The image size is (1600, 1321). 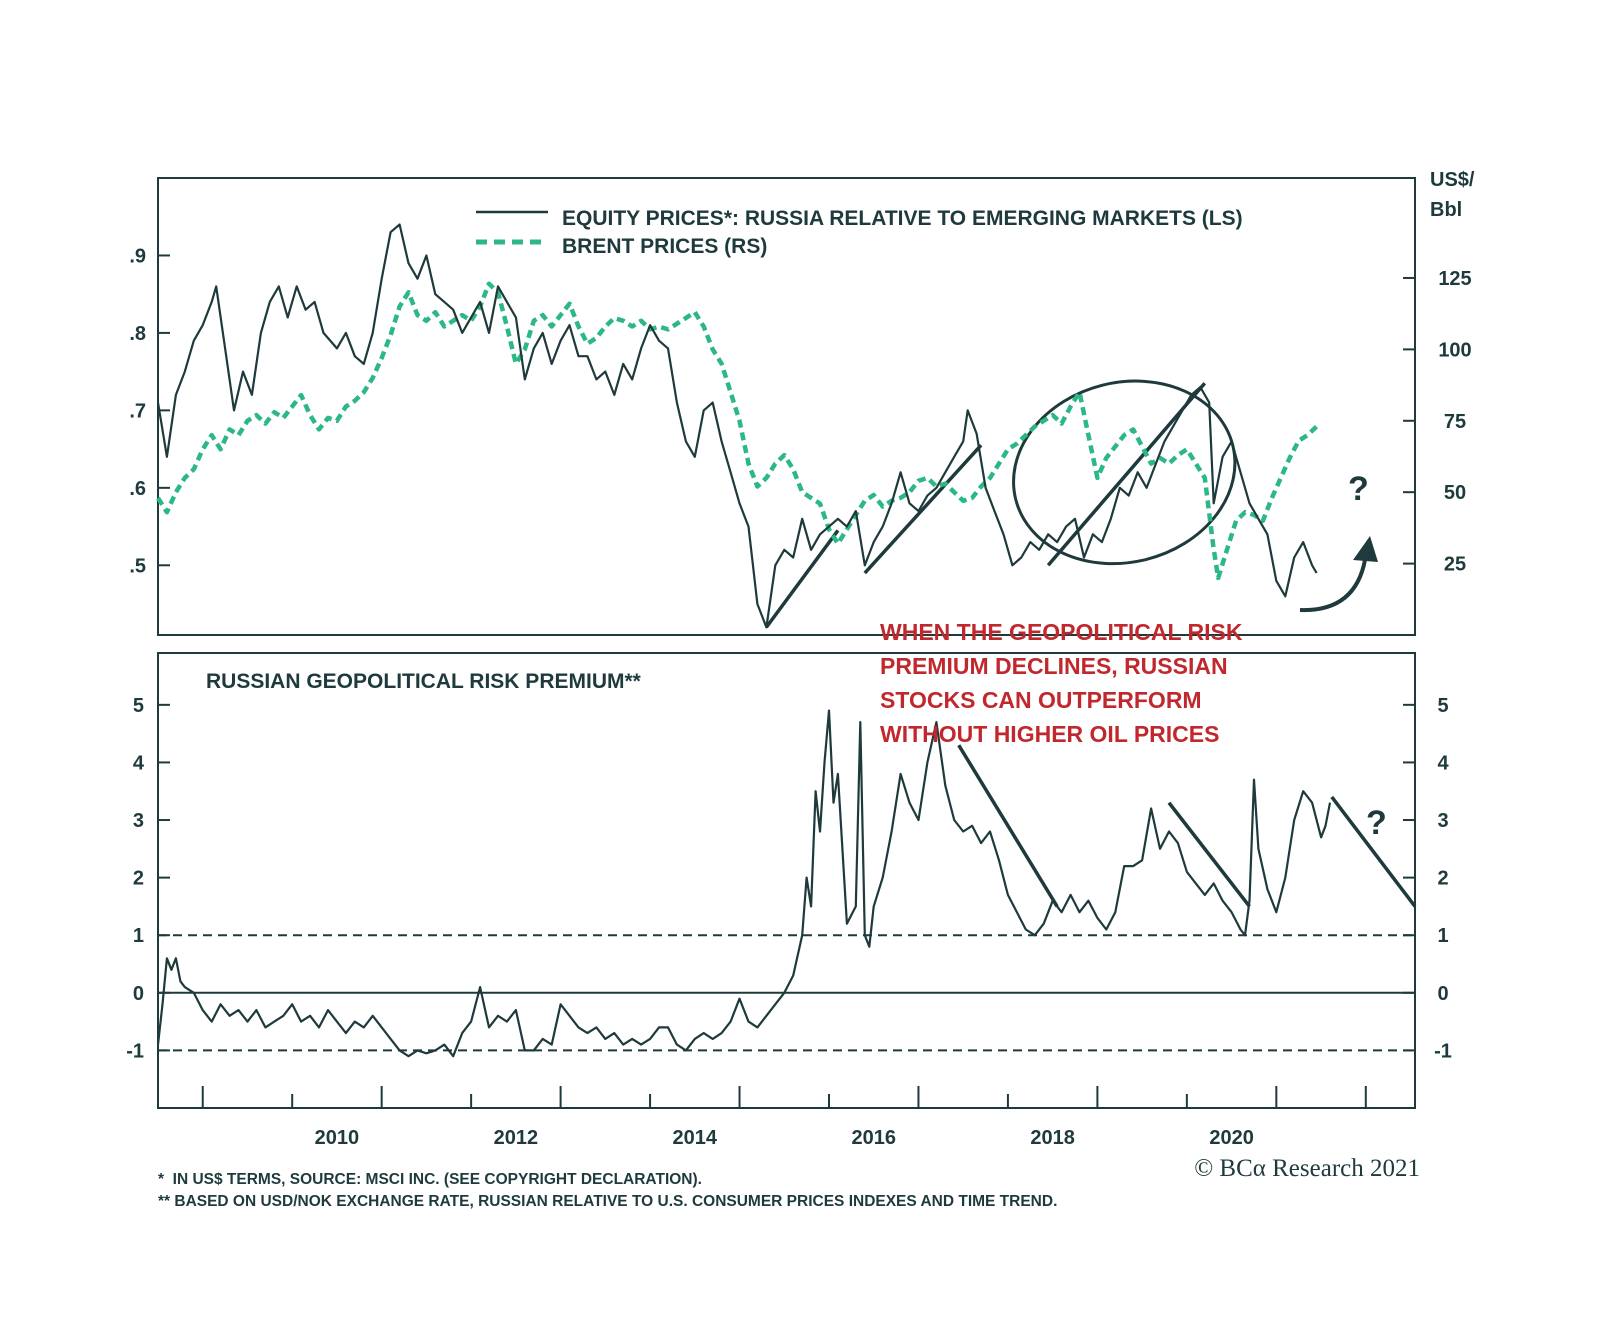 I want to click on left-tick-label: .8, so click(x=137, y=334).